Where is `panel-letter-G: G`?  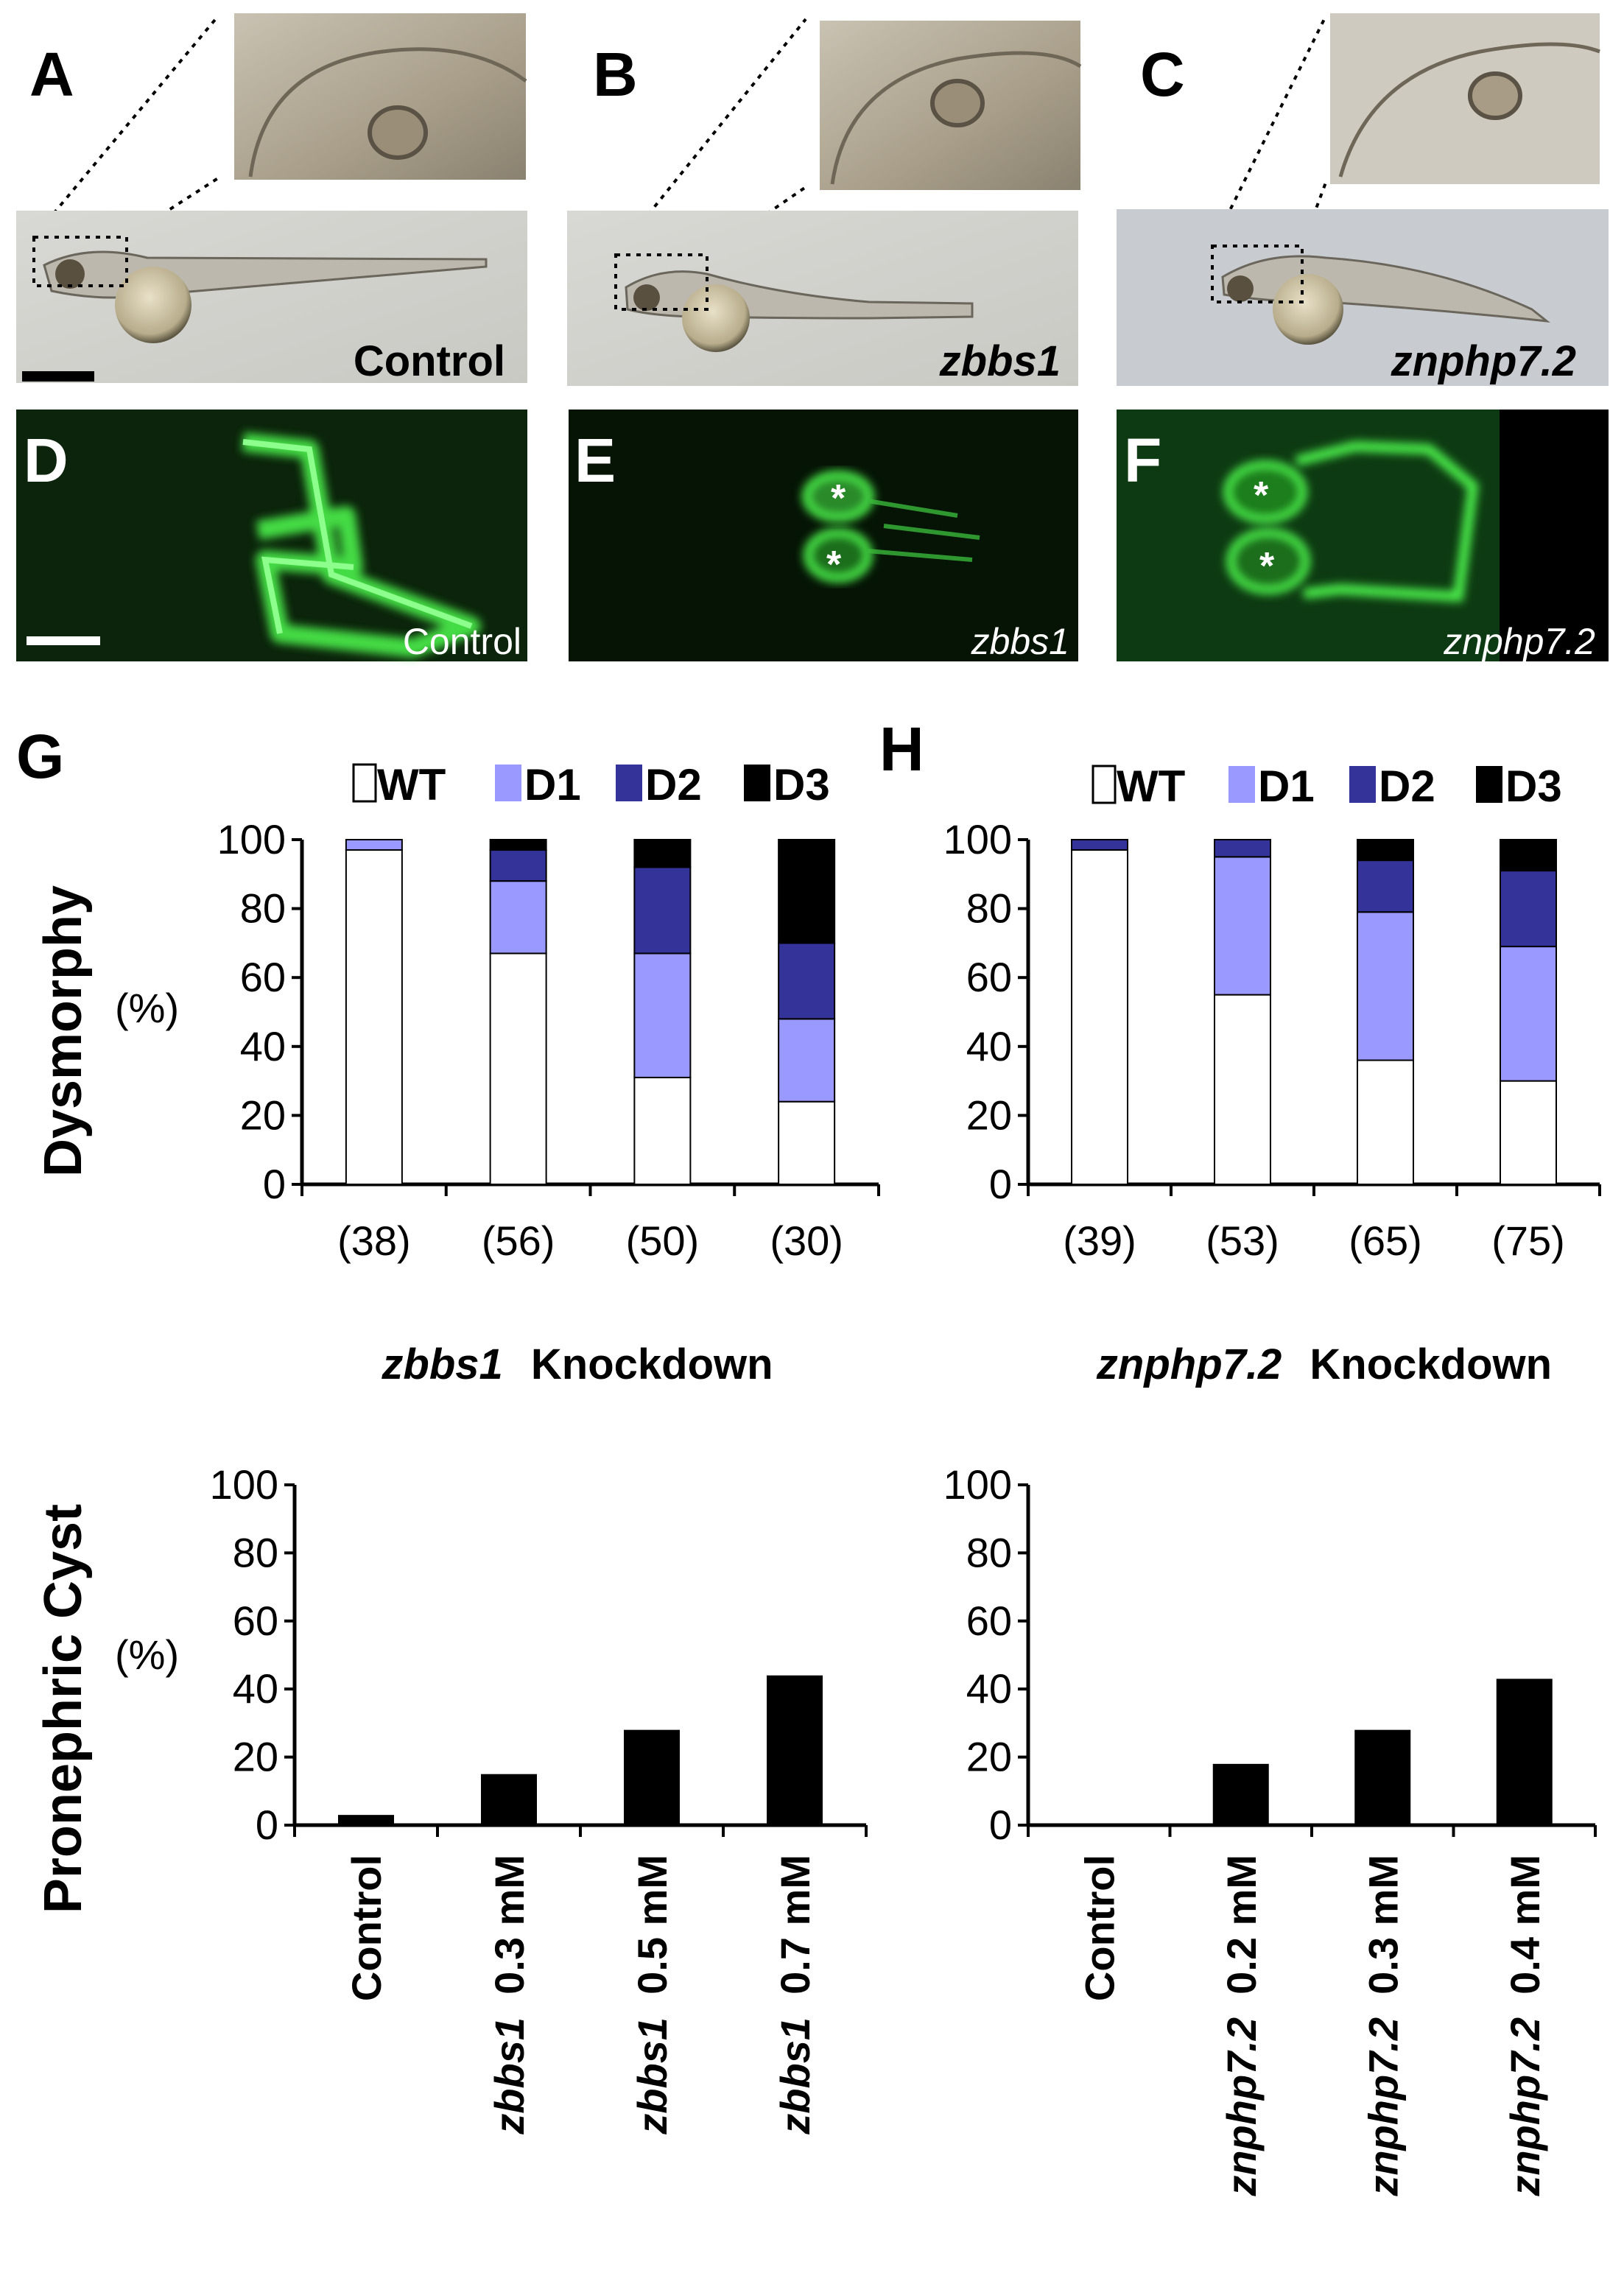 panel-letter-G: G is located at coordinates (40, 756).